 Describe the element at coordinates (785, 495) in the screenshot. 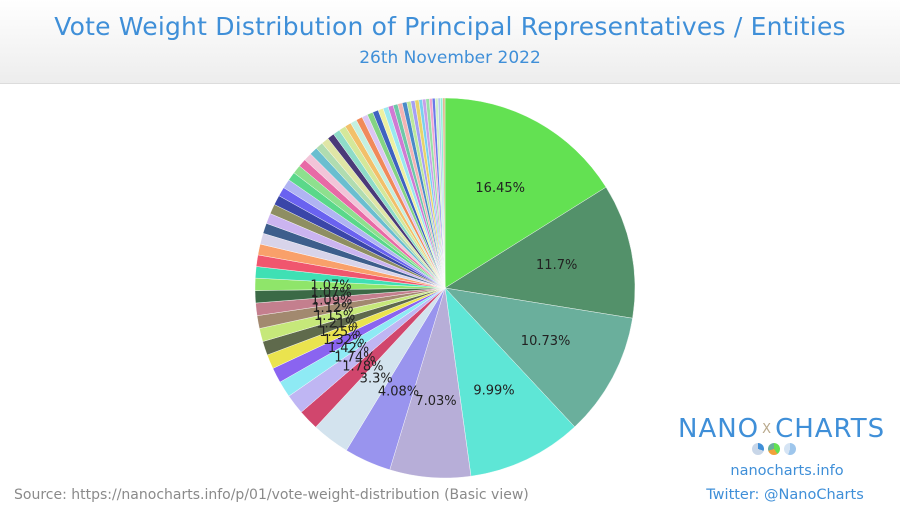

I see `twitter-handle: Twitter: @NanoCharts` at that location.